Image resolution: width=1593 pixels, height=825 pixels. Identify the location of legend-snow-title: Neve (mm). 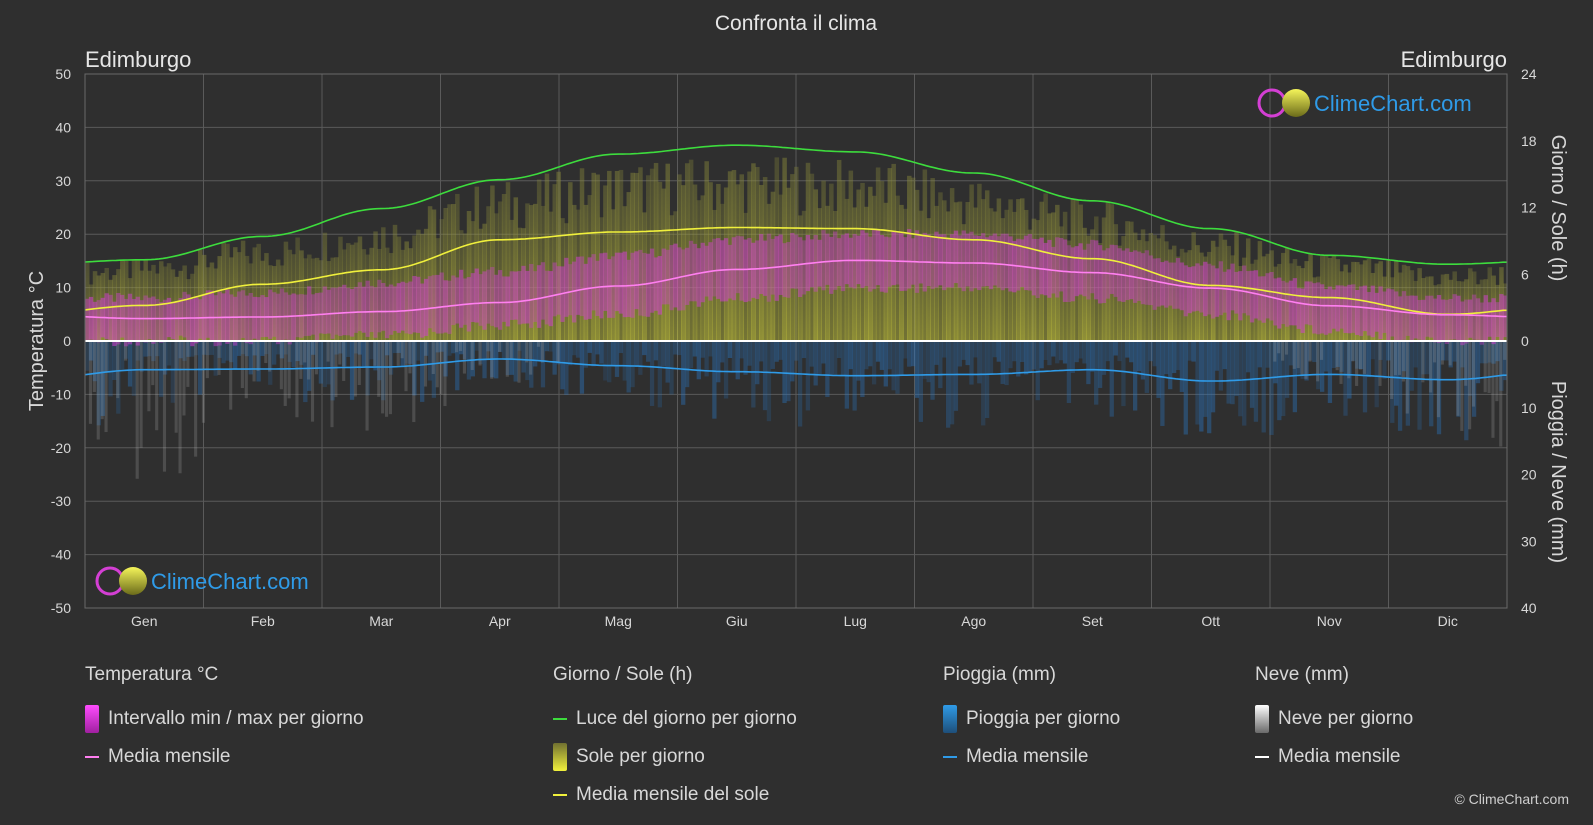
(1302, 674).